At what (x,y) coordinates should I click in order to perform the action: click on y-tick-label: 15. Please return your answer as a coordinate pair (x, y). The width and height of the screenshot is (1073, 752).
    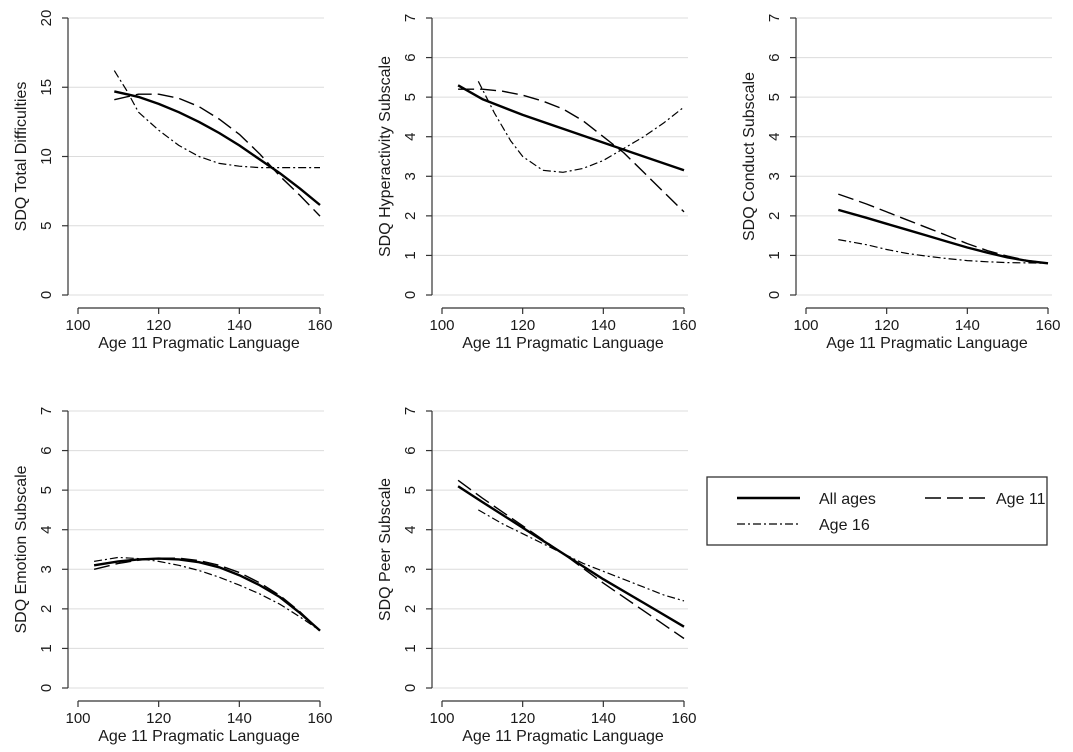
    Looking at the image, I should click on (46, 87).